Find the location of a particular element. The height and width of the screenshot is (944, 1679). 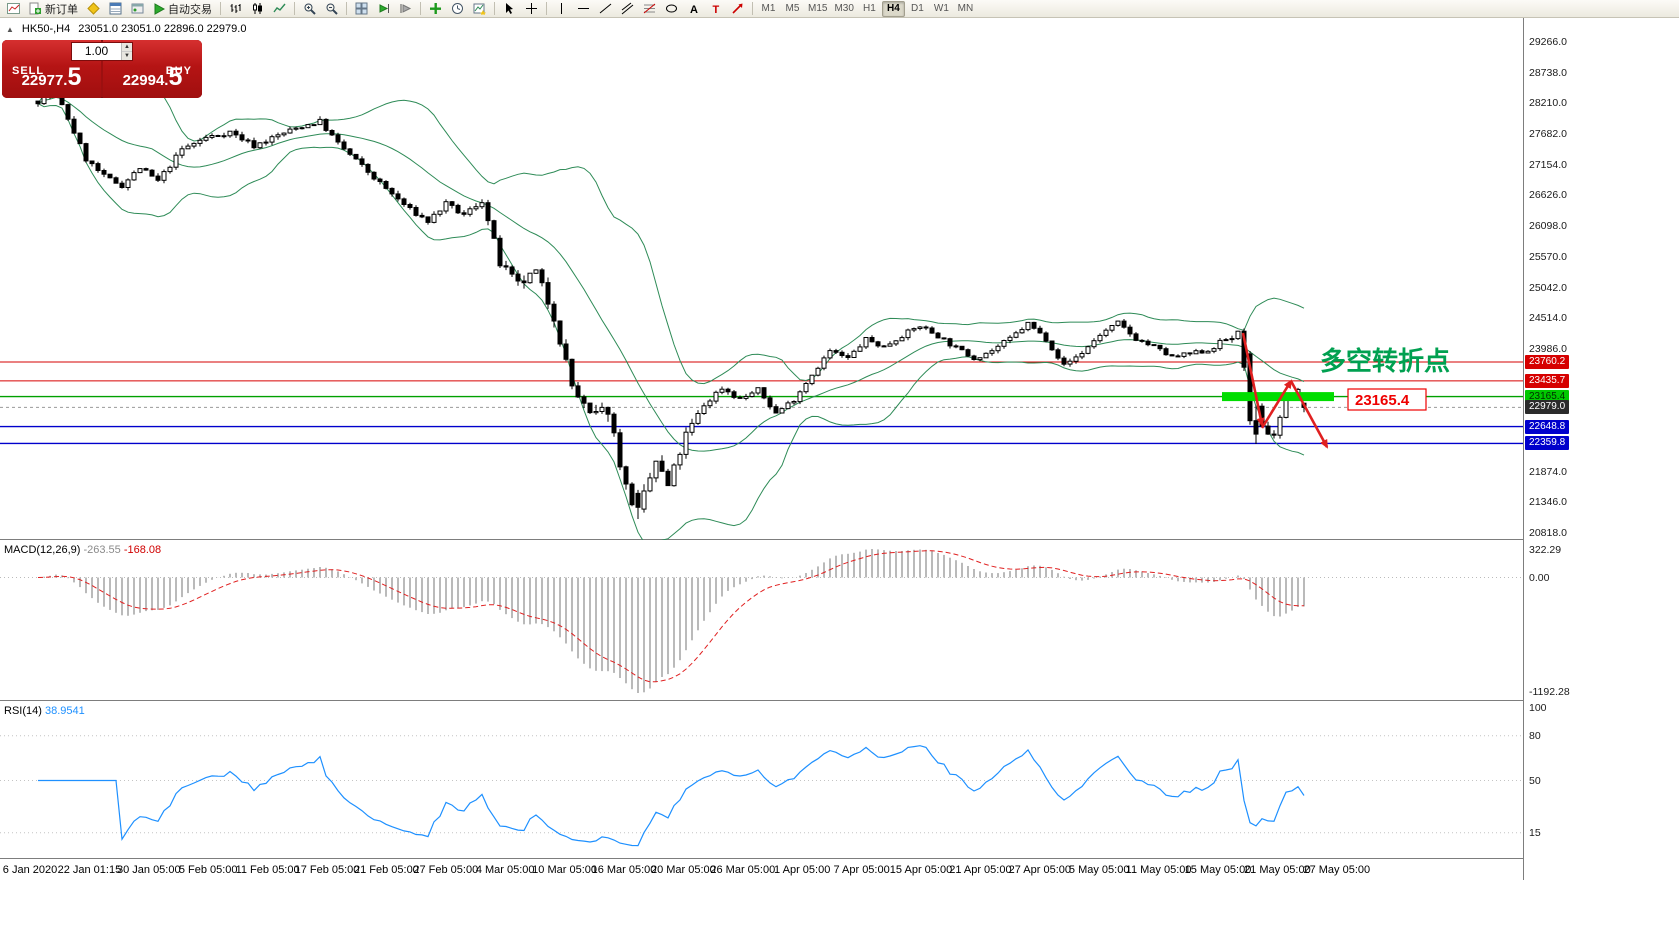

svg-text: T is located at coordinates (716, 9).